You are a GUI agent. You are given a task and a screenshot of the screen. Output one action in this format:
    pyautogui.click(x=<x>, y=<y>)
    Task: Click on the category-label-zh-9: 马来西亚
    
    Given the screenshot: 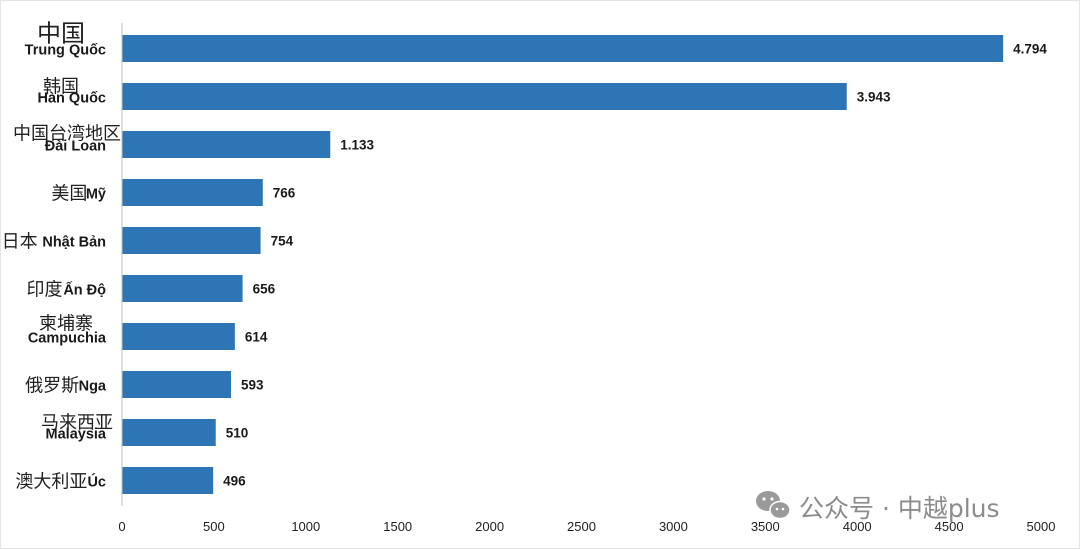 What is the action you would take?
    pyautogui.click(x=77, y=423)
    